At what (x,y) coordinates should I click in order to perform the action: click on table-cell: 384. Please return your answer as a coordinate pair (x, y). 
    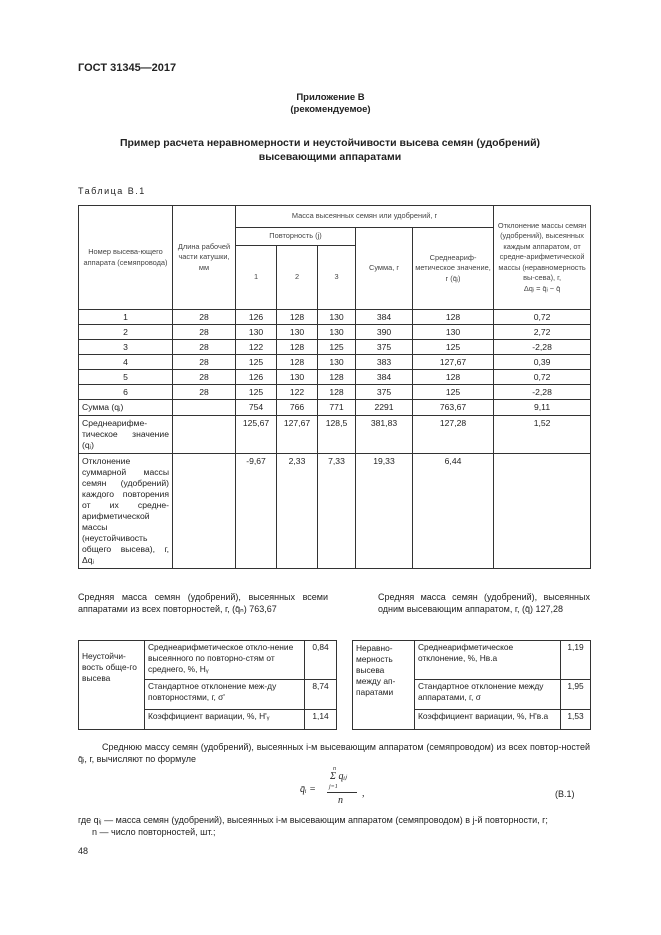
    Looking at the image, I should click on (384, 377).